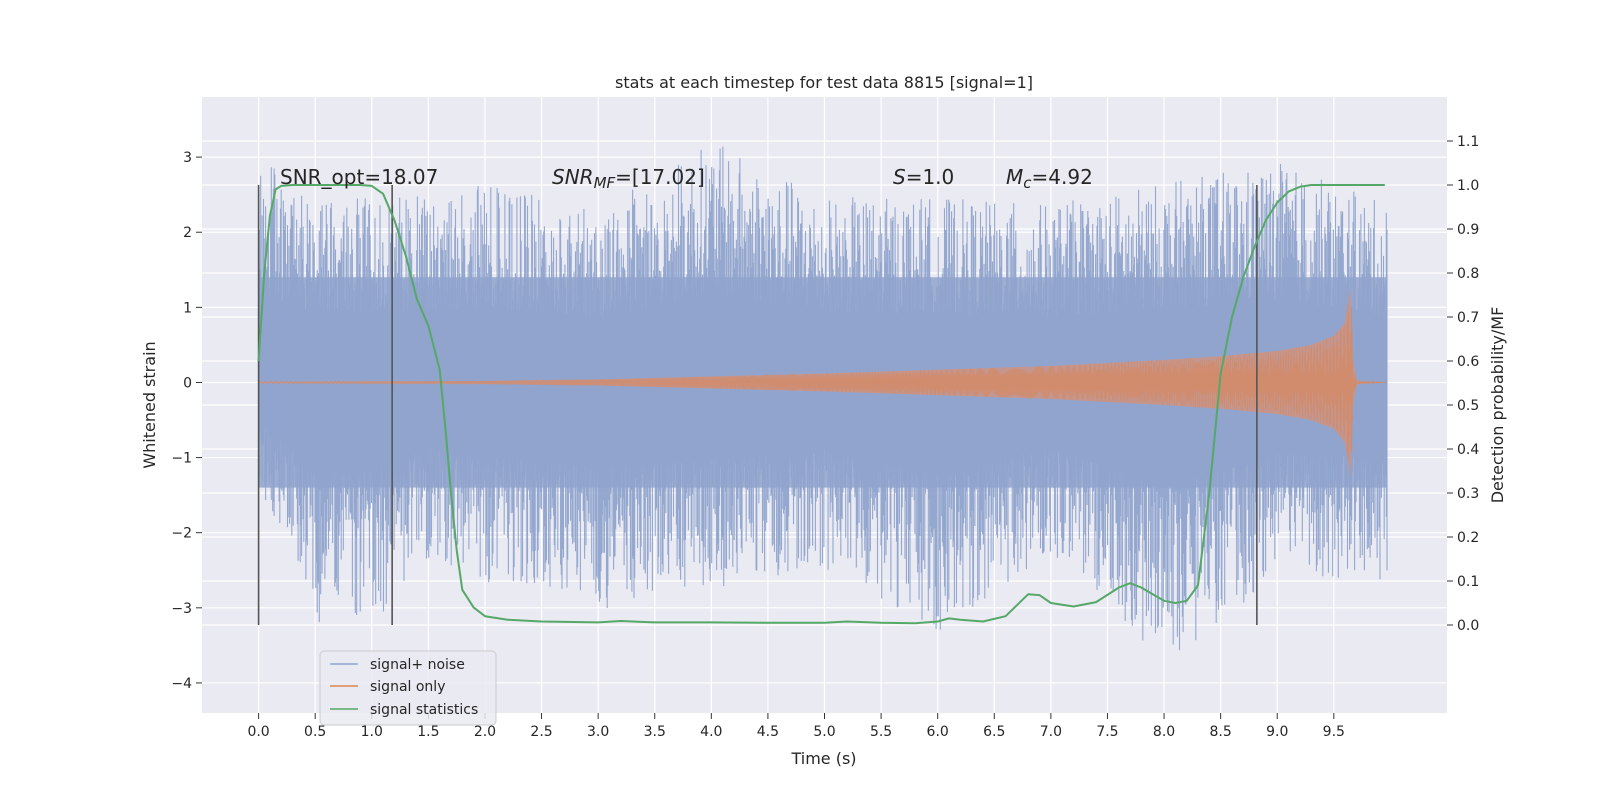  Describe the element at coordinates (711, 732) in the screenshot. I see `x-tick-label: 4.0` at that location.